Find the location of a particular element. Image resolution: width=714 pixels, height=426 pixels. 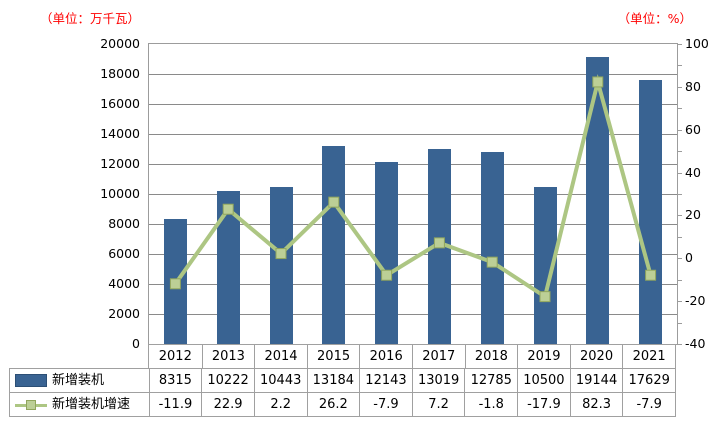

value-cell: 7.2 is located at coordinates (438, 404).